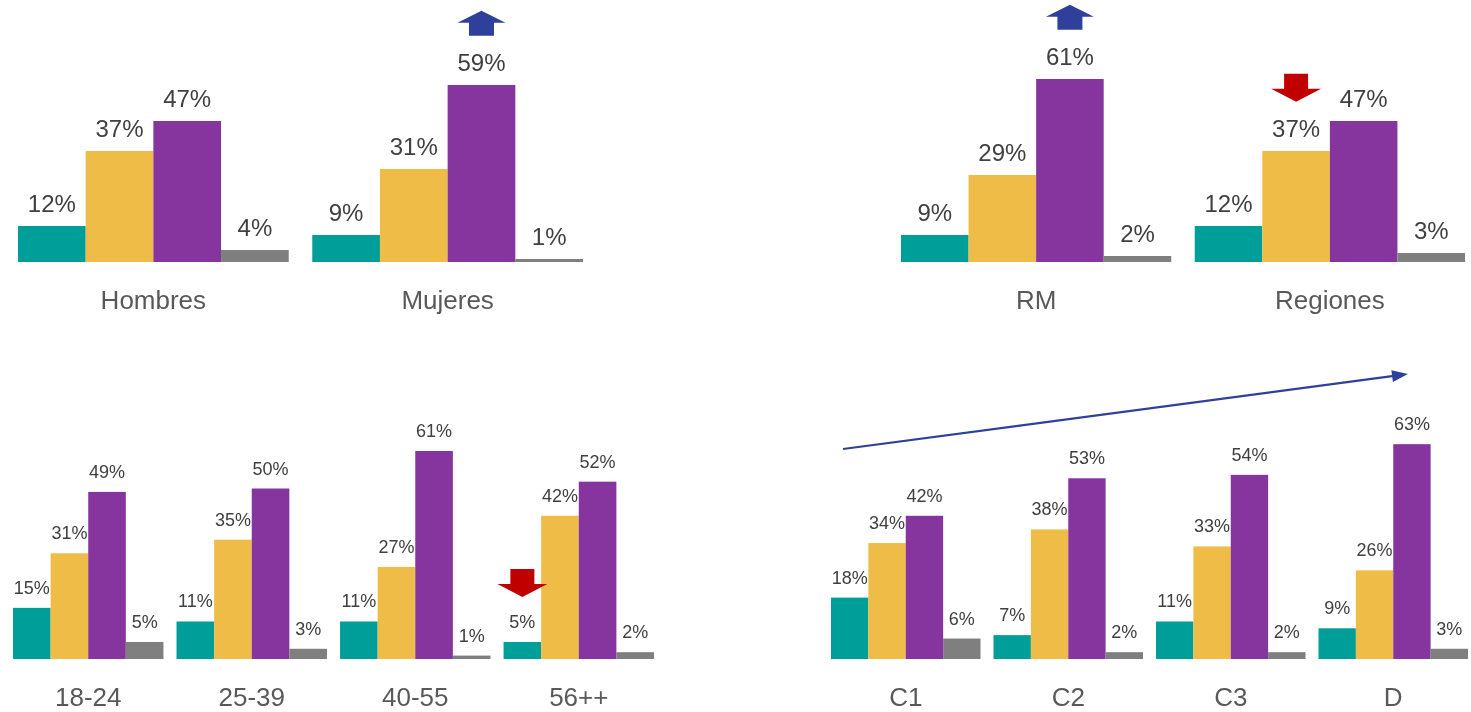 The height and width of the screenshot is (712, 1471). What do you see at coordinates (31, 587) in the screenshot?
I see `data-label: 15%` at bounding box center [31, 587].